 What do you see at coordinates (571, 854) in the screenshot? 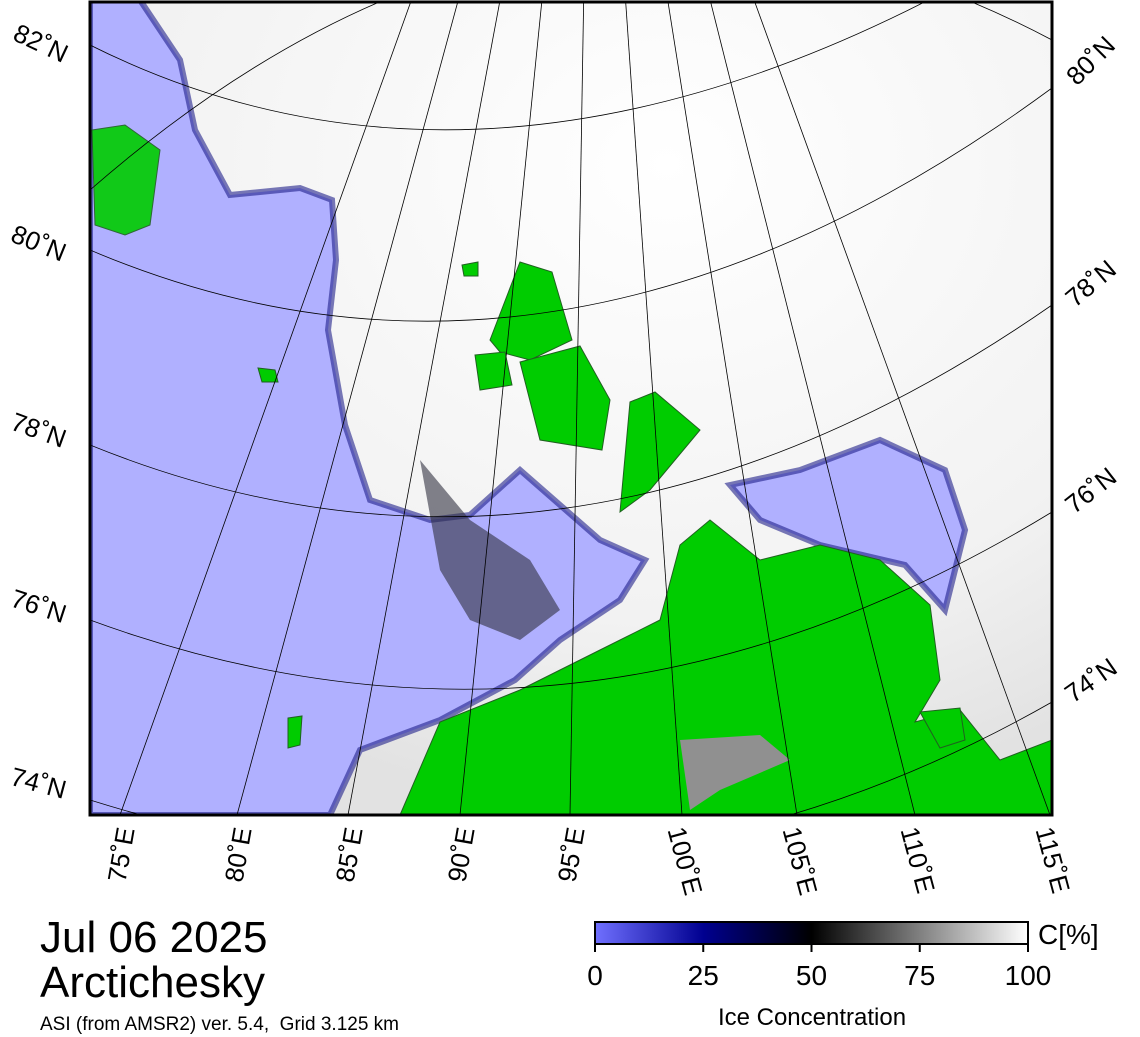
I see `lon-label: 95˚E` at bounding box center [571, 854].